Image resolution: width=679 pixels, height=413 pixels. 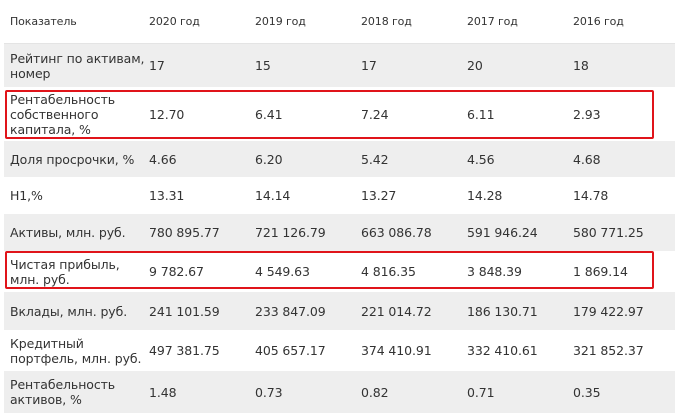 What do you see at coordinates (339, 195) in the screenshot?
I see `table-row-n1: Н1,% 13.31 14.14 13.27 14.28 14.78` at bounding box center [339, 195].